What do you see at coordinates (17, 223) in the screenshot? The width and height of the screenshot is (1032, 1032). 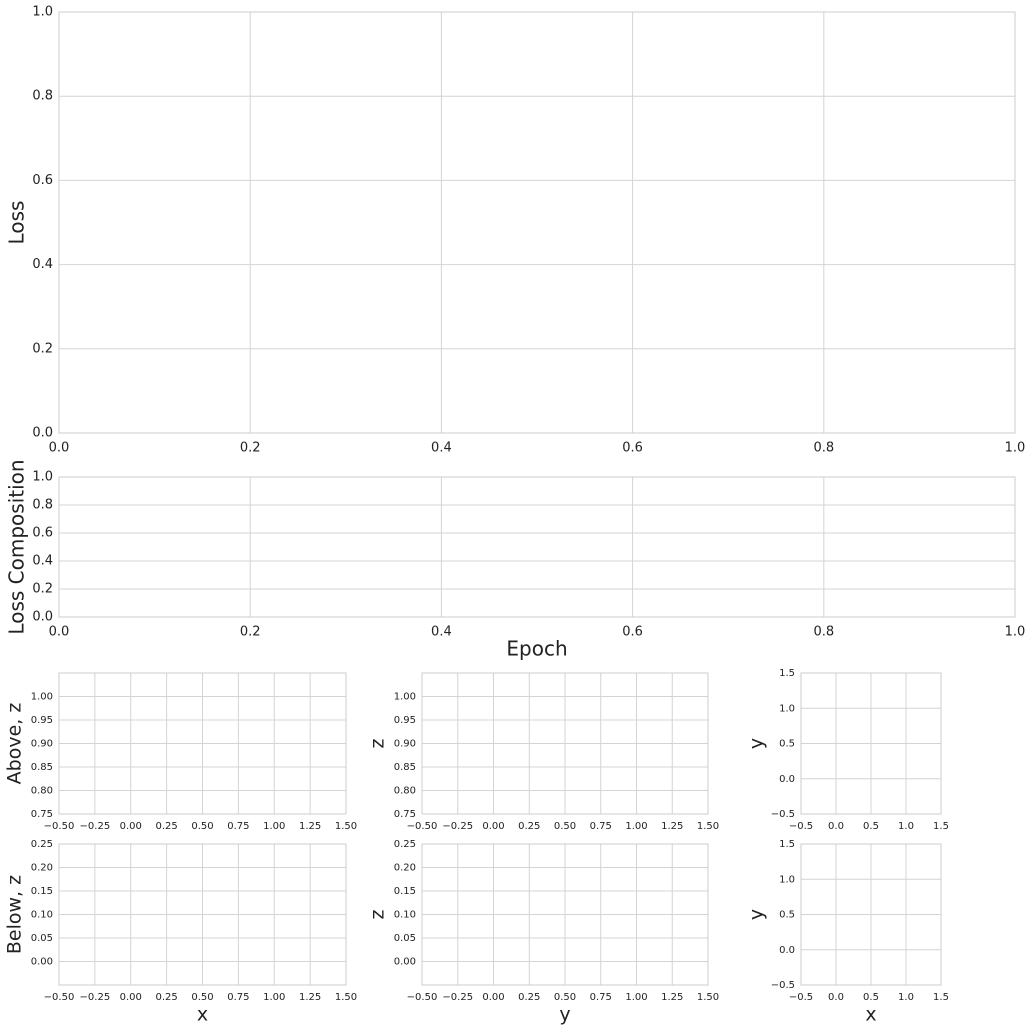 I see `y-axis-label: Loss` at bounding box center [17, 223].